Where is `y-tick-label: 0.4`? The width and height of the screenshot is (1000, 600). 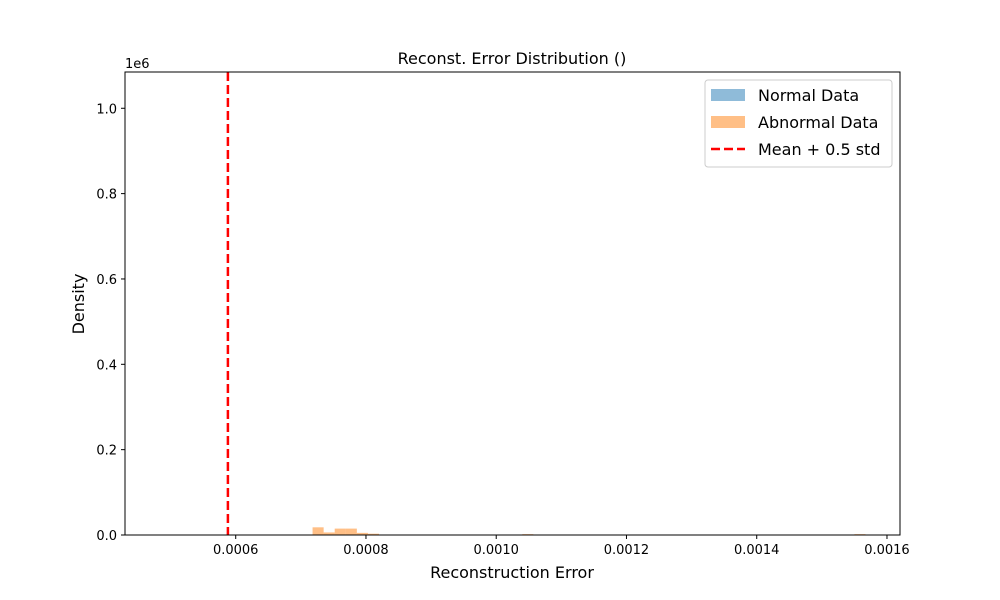
y-tick-label: 0.4 is located at coordinates (106, 365).